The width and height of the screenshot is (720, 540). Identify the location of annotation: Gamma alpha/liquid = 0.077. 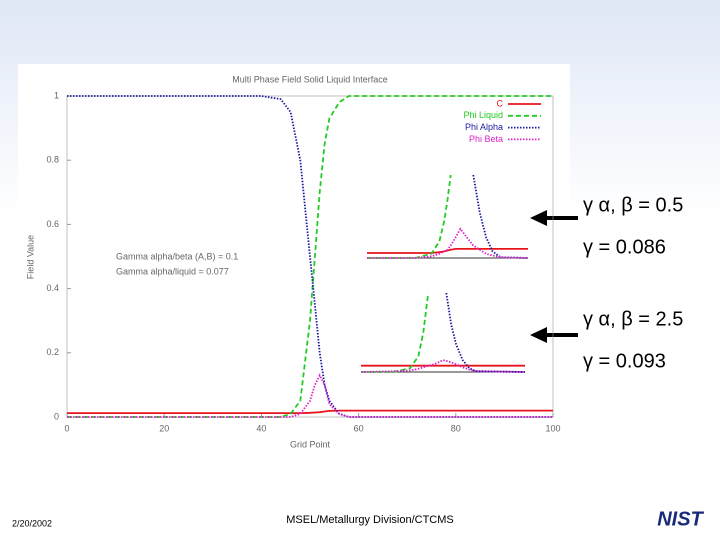
(172, 271).